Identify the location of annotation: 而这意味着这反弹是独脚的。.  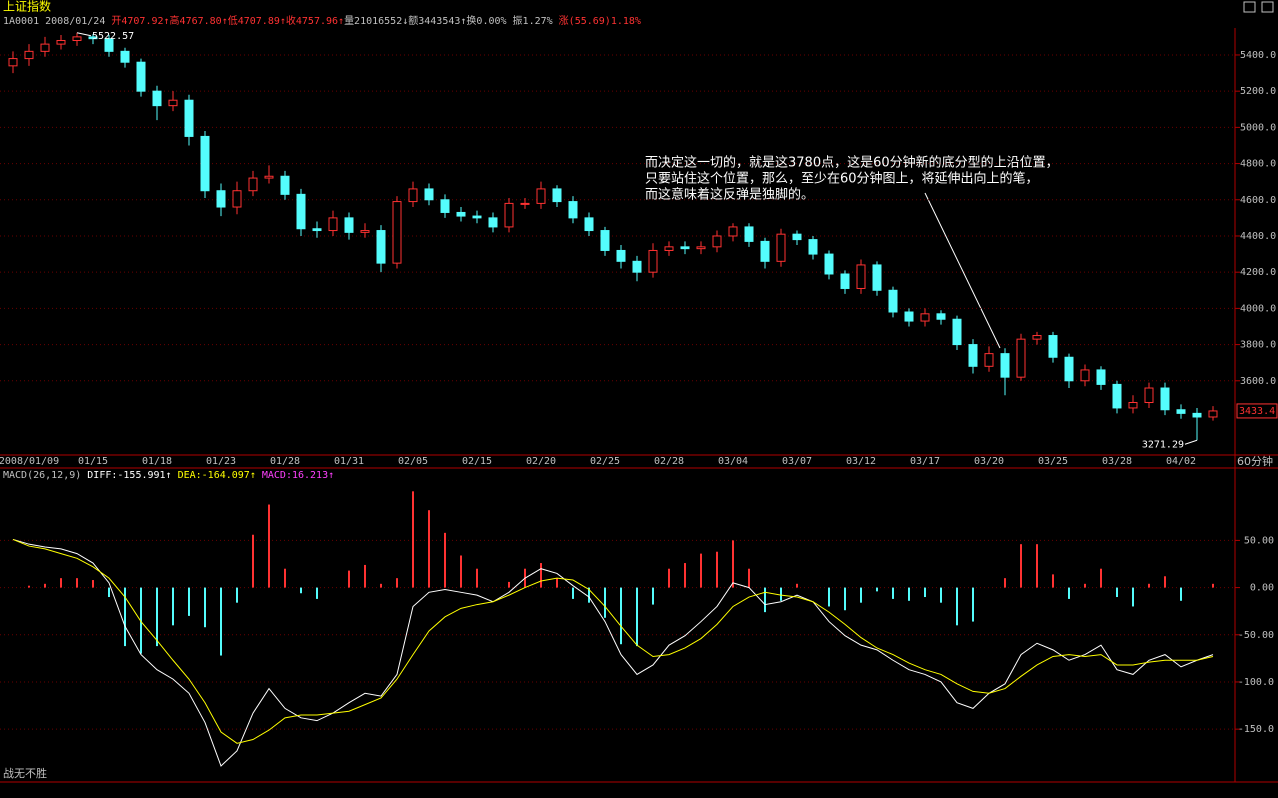
(729, 195).